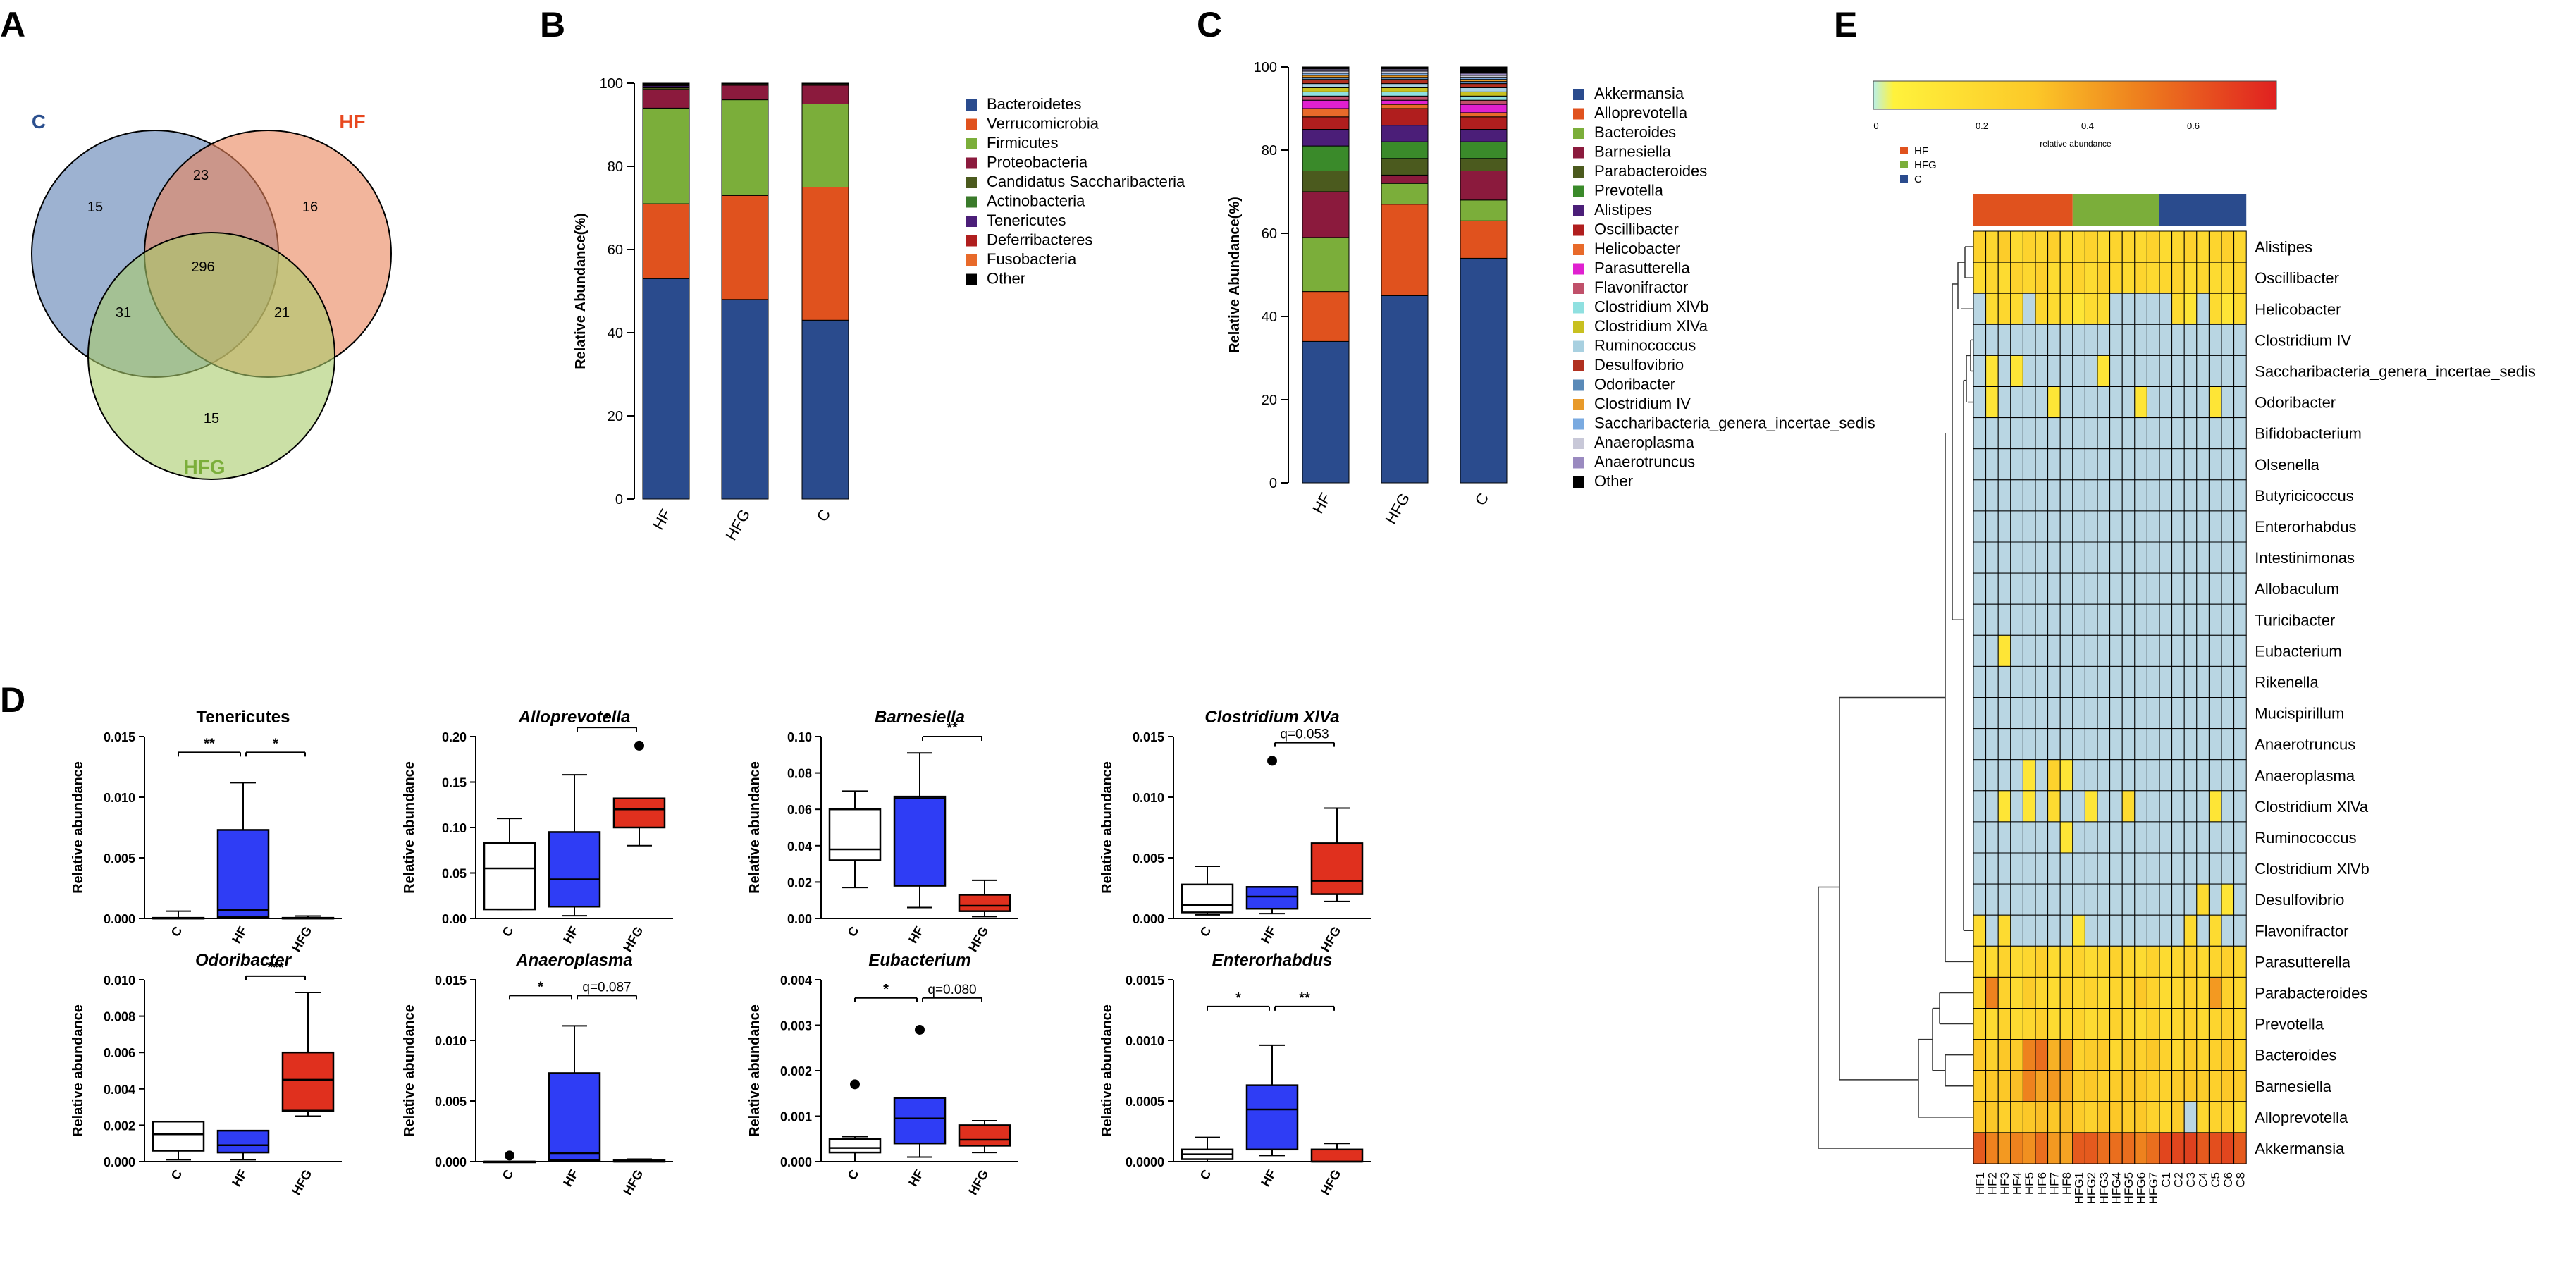 The image size is (2576, 1261). Describe the element at coordinates (615, 250) in the screenshot. I see `y-tick-label: 60` at that location.